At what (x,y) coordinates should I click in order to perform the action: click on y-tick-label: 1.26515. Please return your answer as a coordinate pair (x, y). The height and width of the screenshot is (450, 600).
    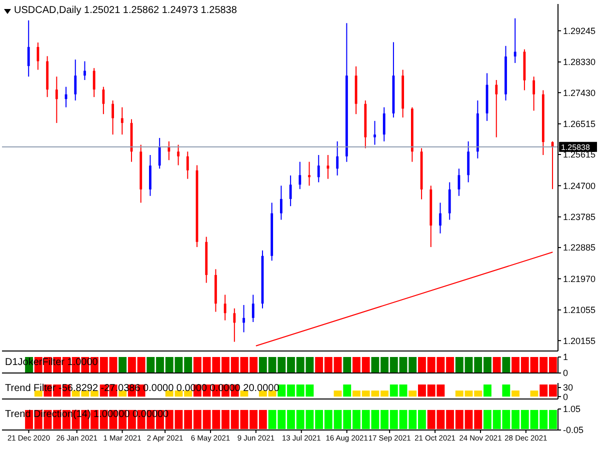
    Looking at the image, I should click on (579, 124).